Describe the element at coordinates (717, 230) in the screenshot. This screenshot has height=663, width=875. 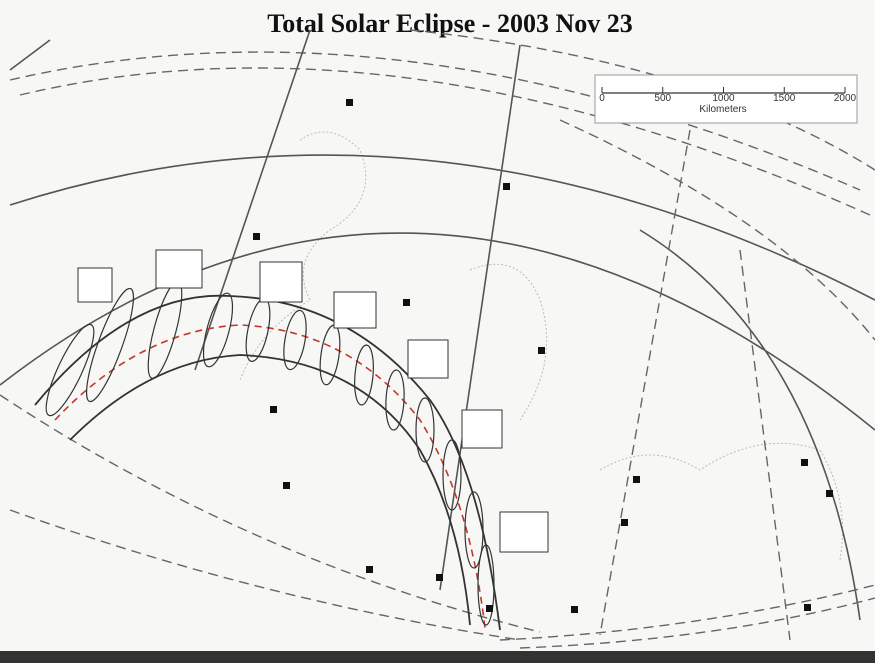
I see `dashed-arc` at that location.